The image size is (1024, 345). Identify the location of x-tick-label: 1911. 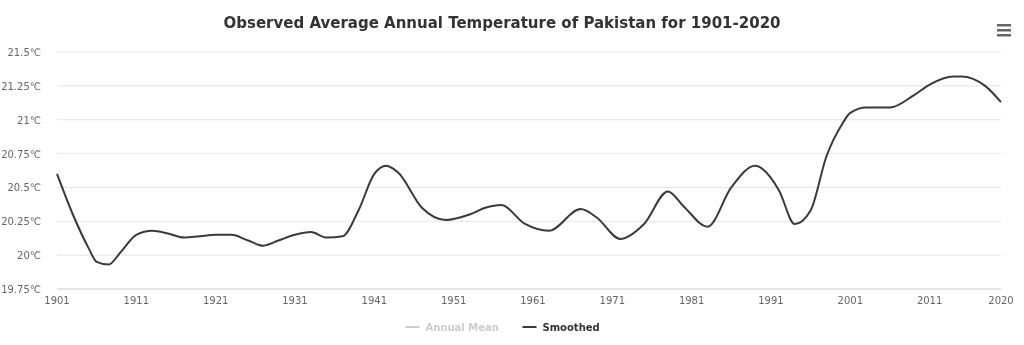
(136, 300).